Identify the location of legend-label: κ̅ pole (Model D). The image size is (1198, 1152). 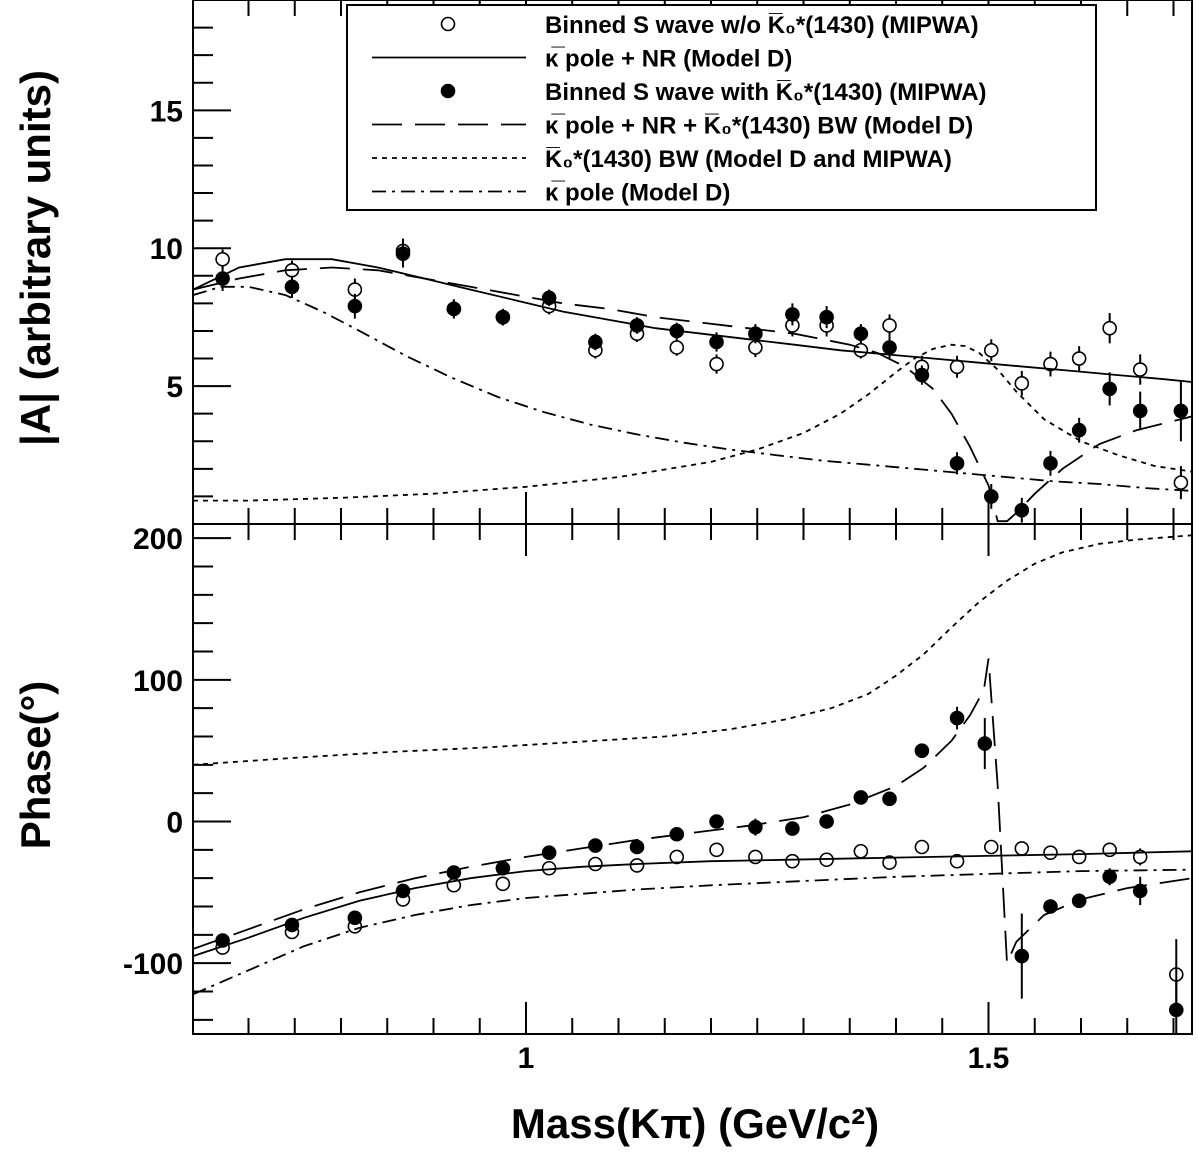
(637, 193).